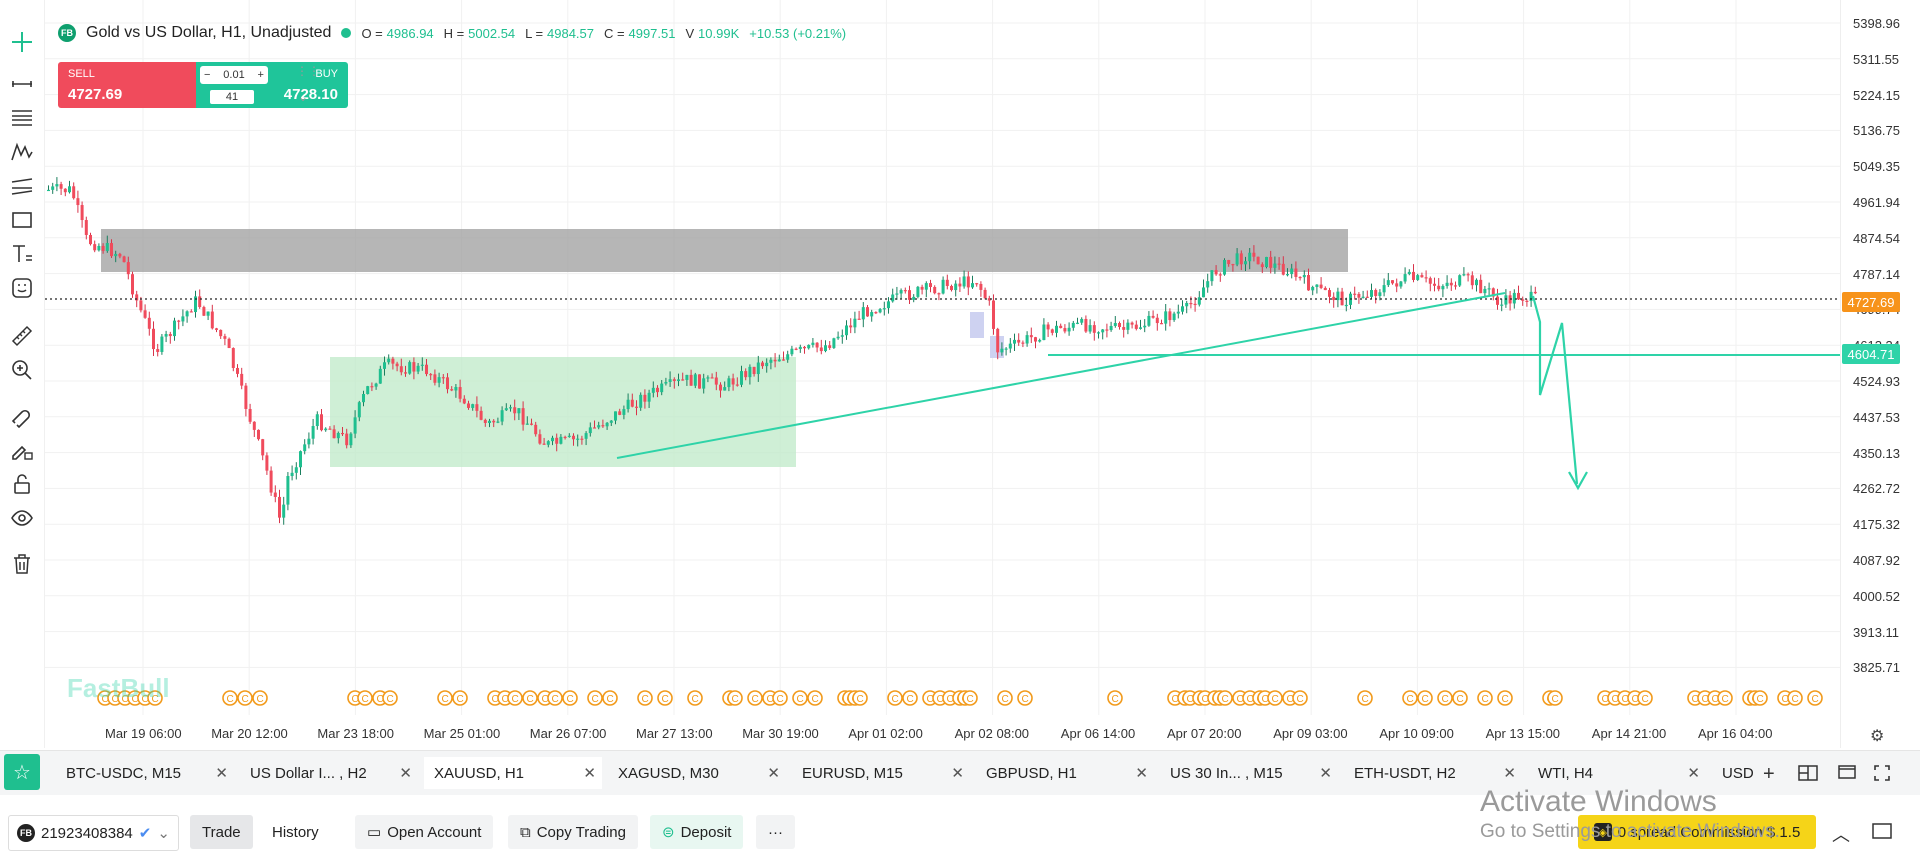 The width and height of the screenshot is (1920, 857). I want to click on symbol-tab: US 30 In... , M15 ✕, so click(1249, 773).